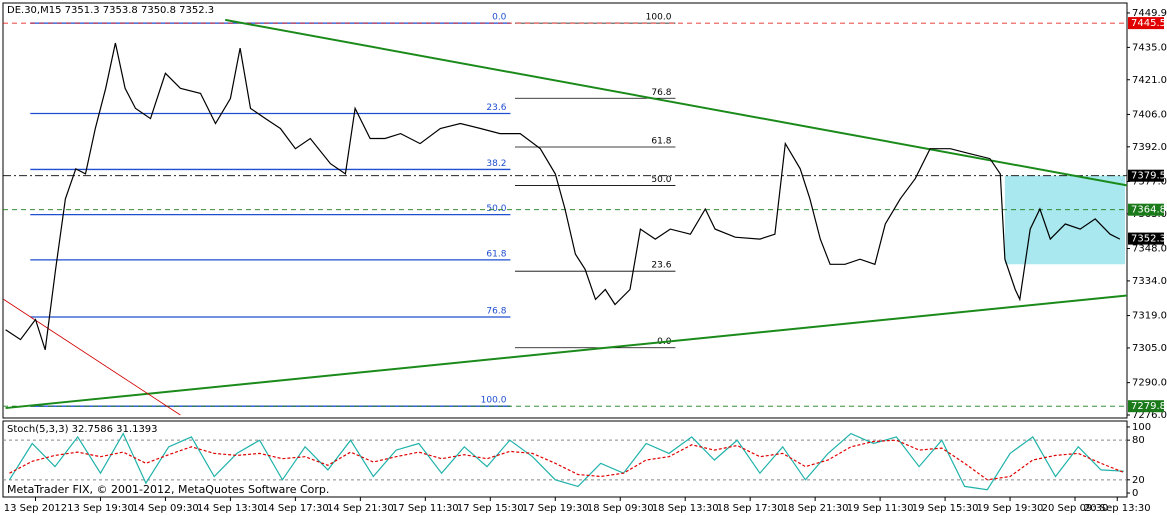  What do you see at coordinates (1149, 383) in the screenshot?
I see `y-tick-label: 7290.0` at bounding box center [1149, 383].